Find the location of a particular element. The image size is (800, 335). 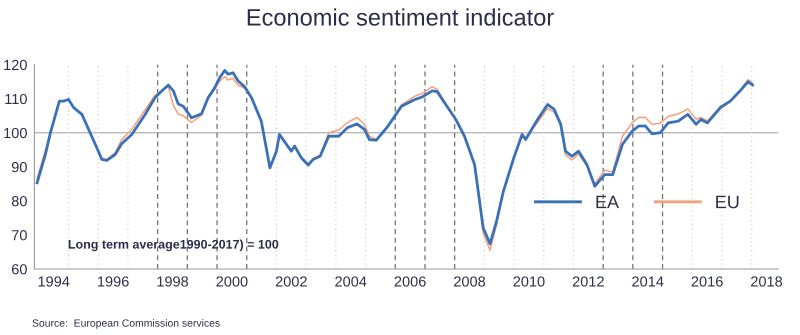

x-tick-label: 1994 is located at coordinates (54, 281).